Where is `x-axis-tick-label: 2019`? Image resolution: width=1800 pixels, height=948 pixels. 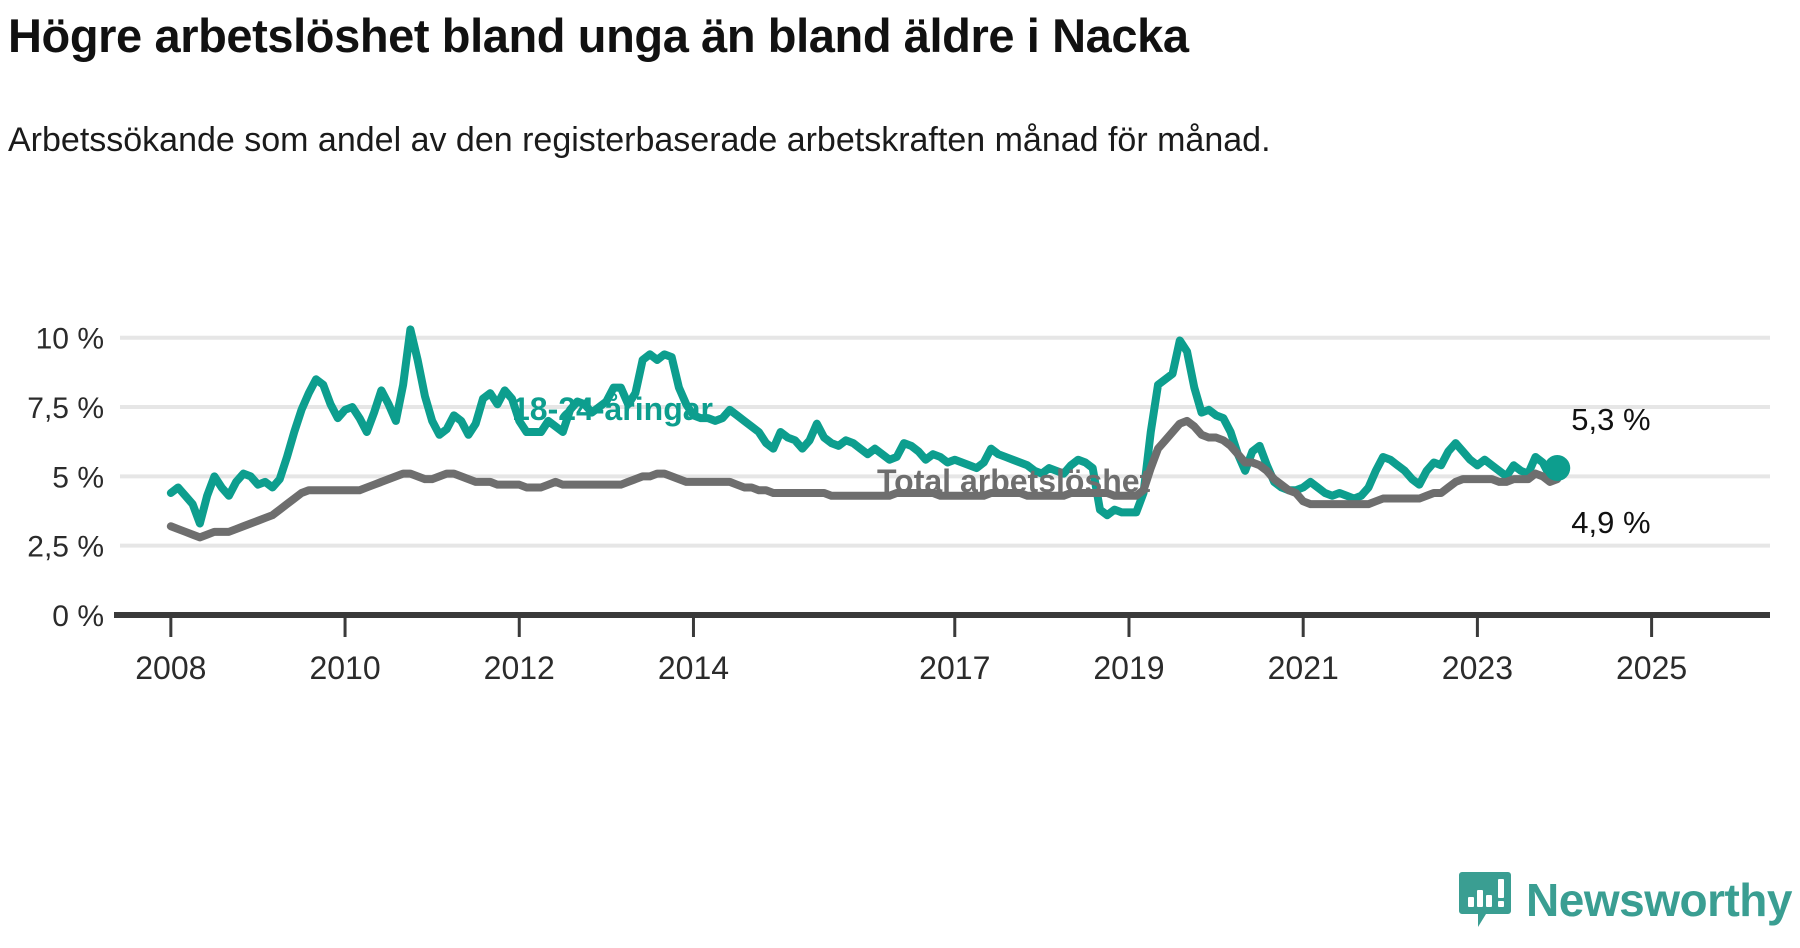 x-axis-tick-label: 2019 is located at coordinates (1128, 668).